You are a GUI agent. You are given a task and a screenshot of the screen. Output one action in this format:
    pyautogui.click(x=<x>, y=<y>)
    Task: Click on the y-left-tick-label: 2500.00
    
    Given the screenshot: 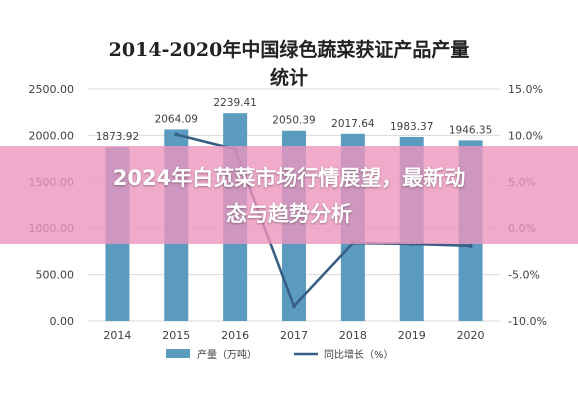 What is the action you would take?
    pyautogui.click(x=52, y=89)
    